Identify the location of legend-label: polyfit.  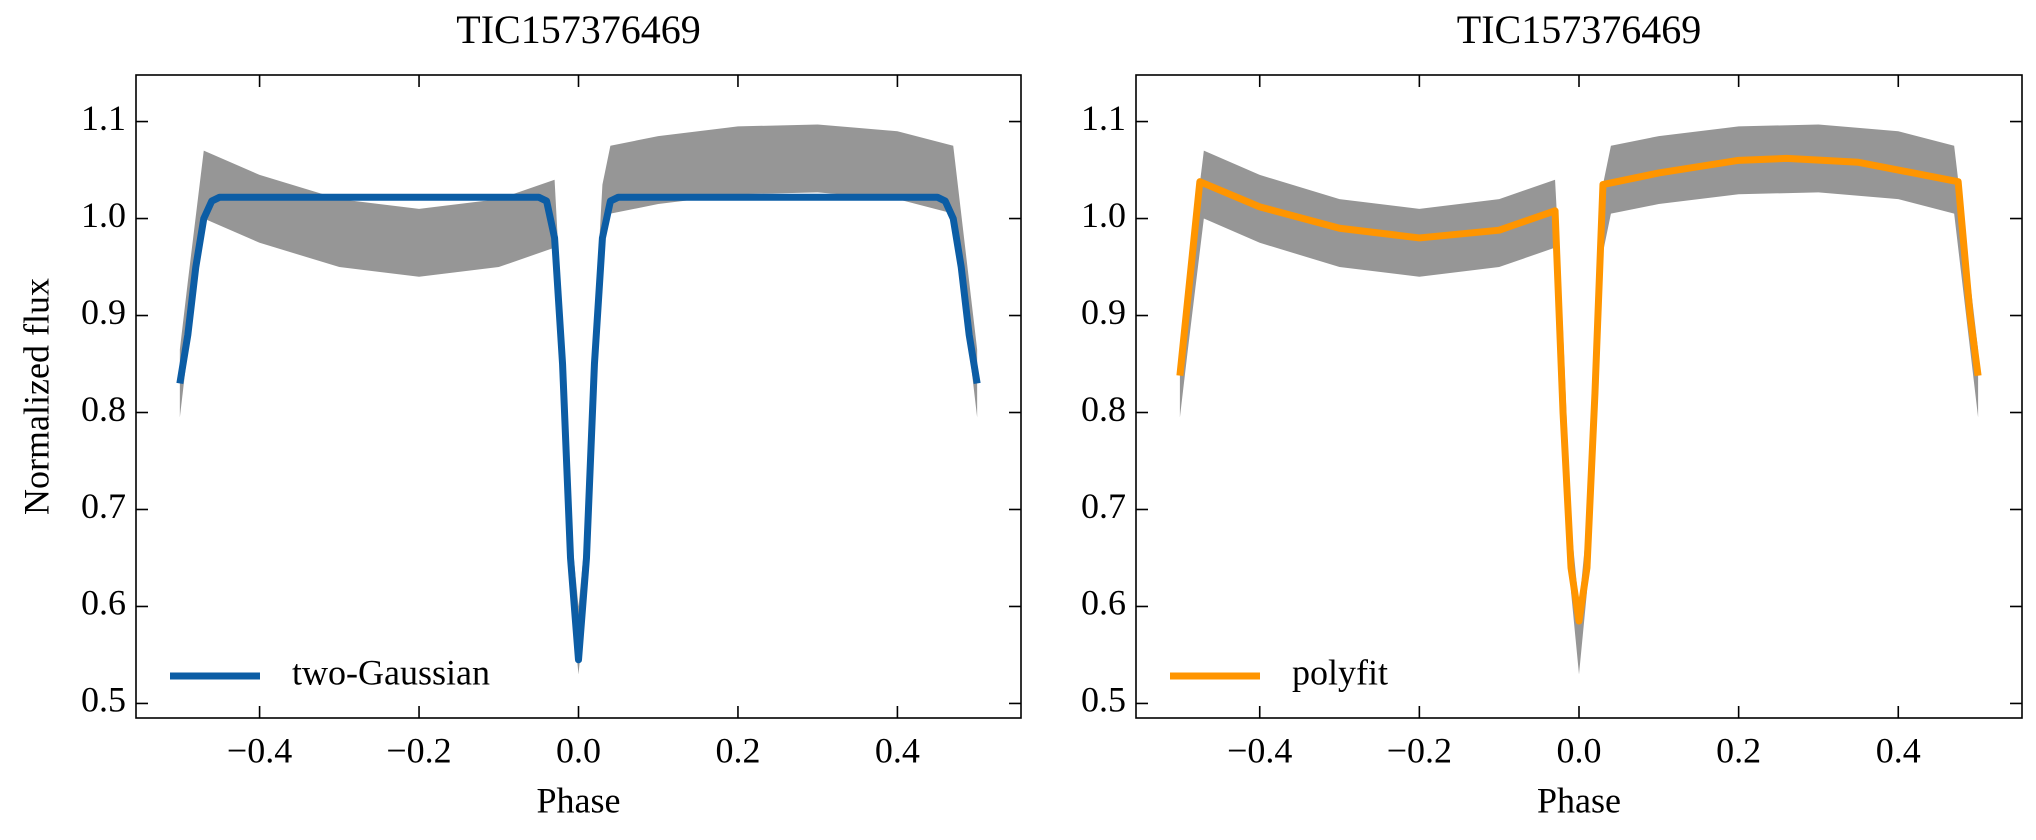
(1340, 672).